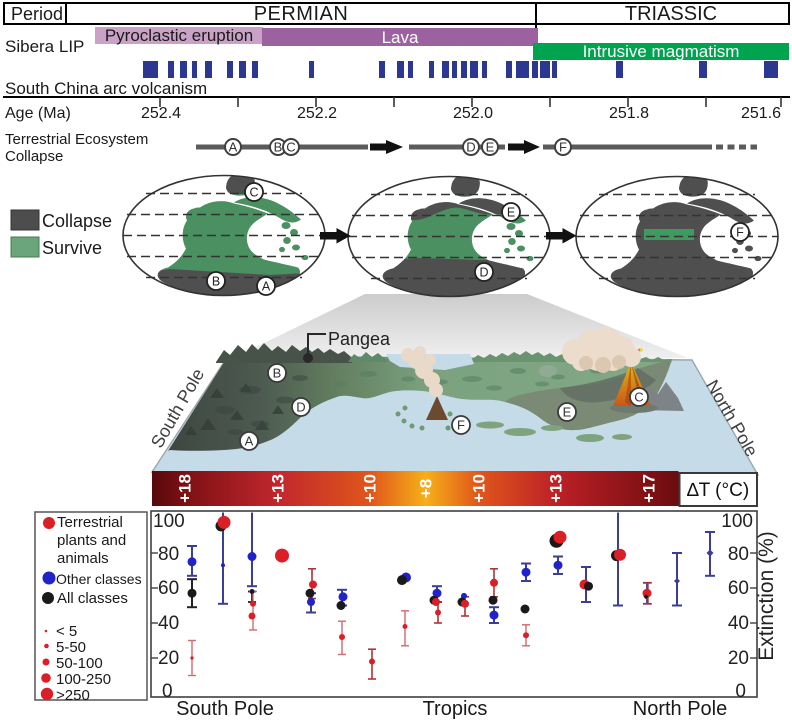 The image size is (792, 721). Describe the element at coordinates (766, 596) in the screenshot. I see `svg-text: Extinction (%)` at that location.